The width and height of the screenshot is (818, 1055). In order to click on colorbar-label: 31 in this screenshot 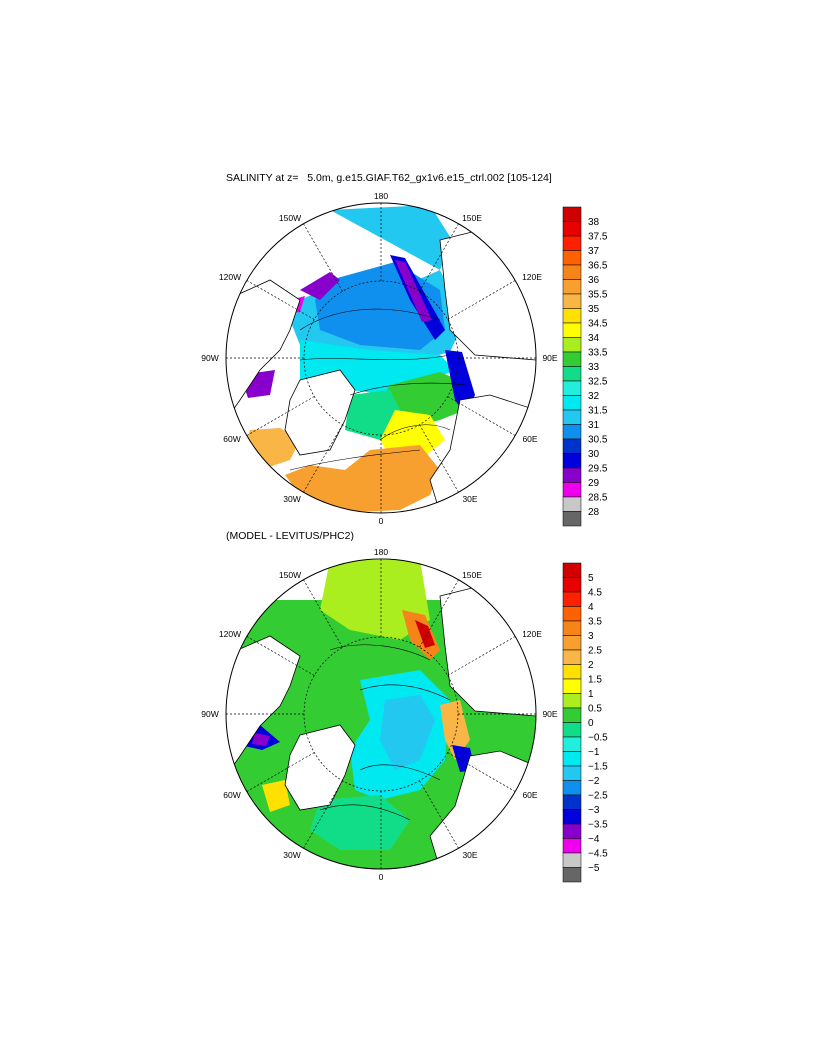, I will do `click(594, 425)`.